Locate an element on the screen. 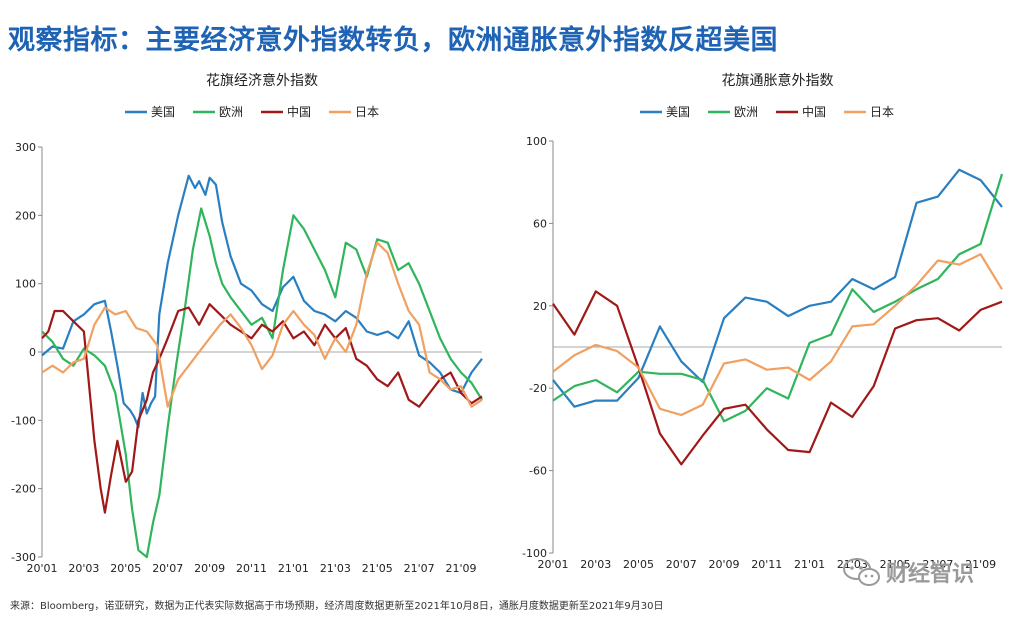  watermark: 财经智识 is located at coordinates (908, 572).